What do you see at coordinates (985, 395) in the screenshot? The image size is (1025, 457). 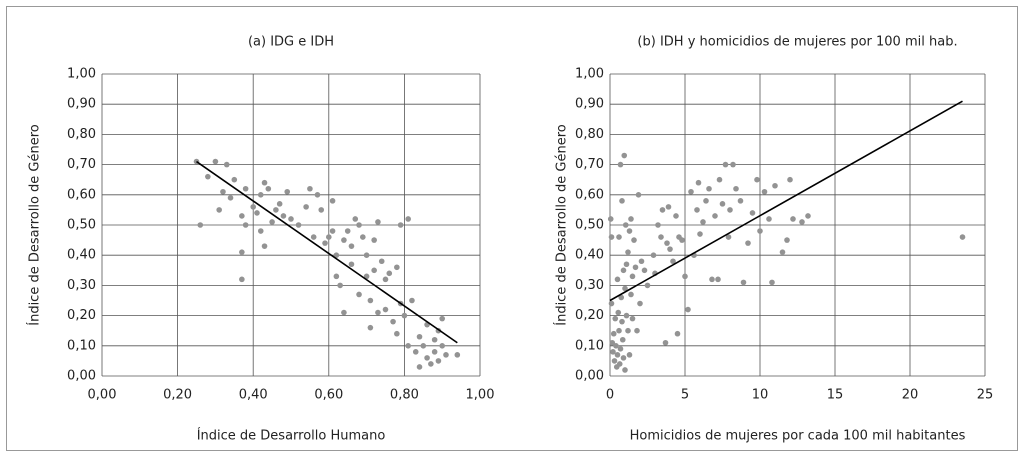 I see `x-tick-label: 25` at bounding box center [985, 395].